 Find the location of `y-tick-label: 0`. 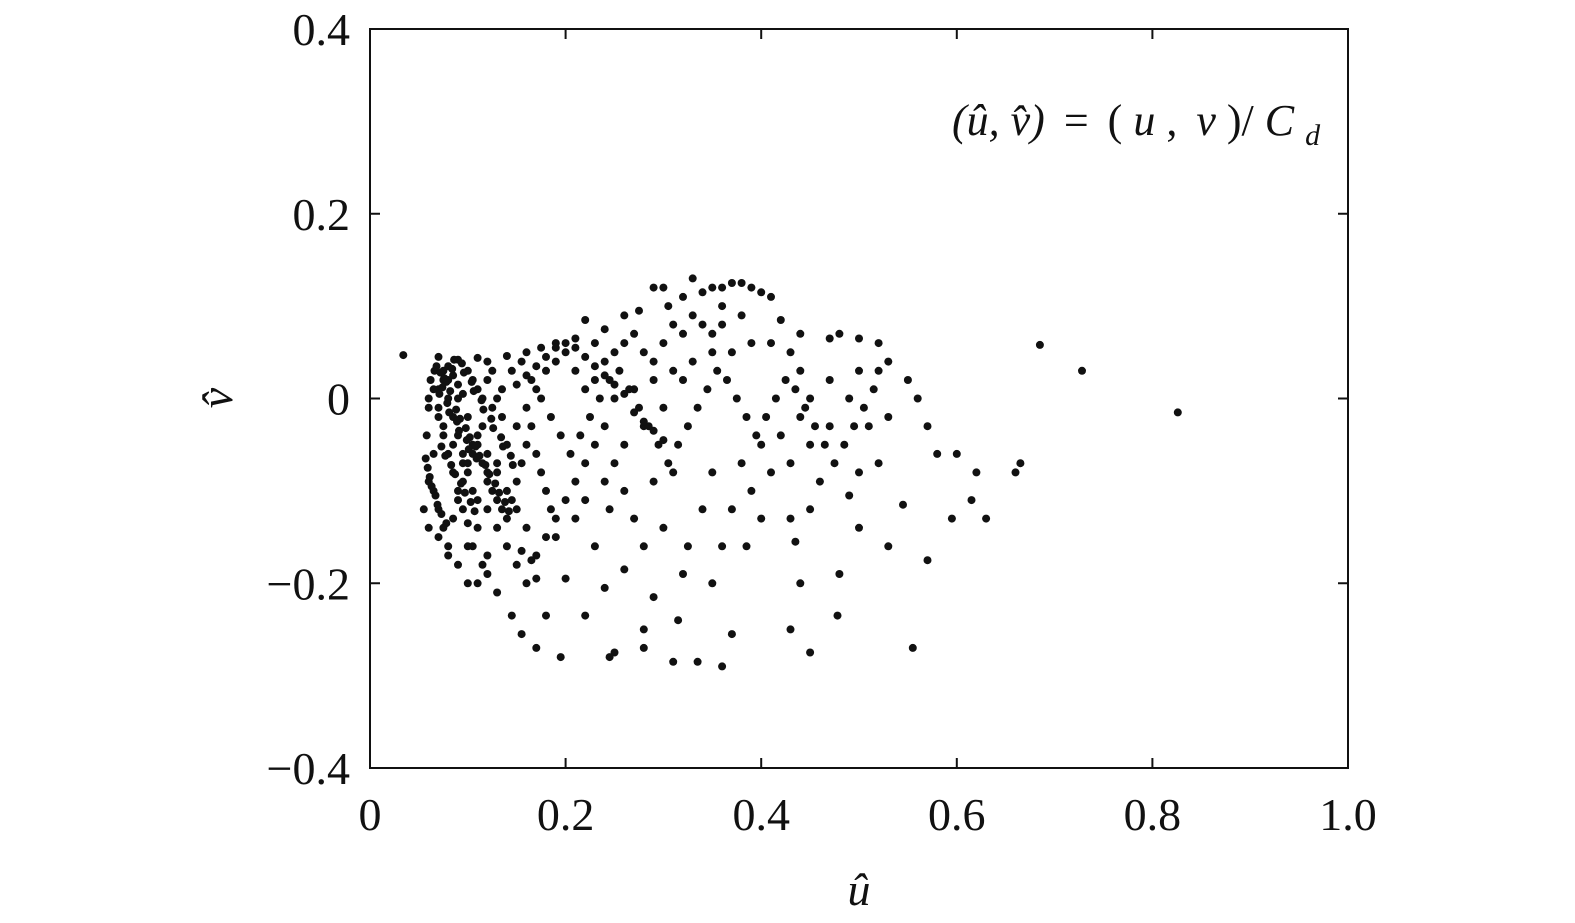

y-tick-label: 0 is located at coordinates (338, 399).